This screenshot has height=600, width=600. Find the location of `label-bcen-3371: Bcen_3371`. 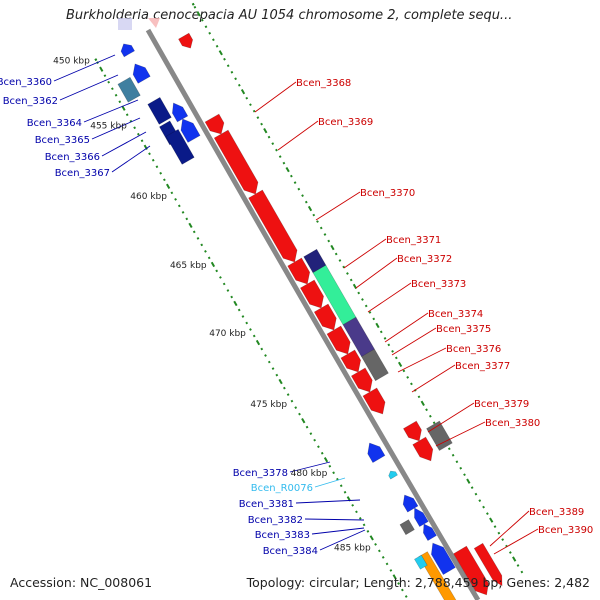

label-bcen-3371: Bcen_3371 is located at coordinates (413, 240).